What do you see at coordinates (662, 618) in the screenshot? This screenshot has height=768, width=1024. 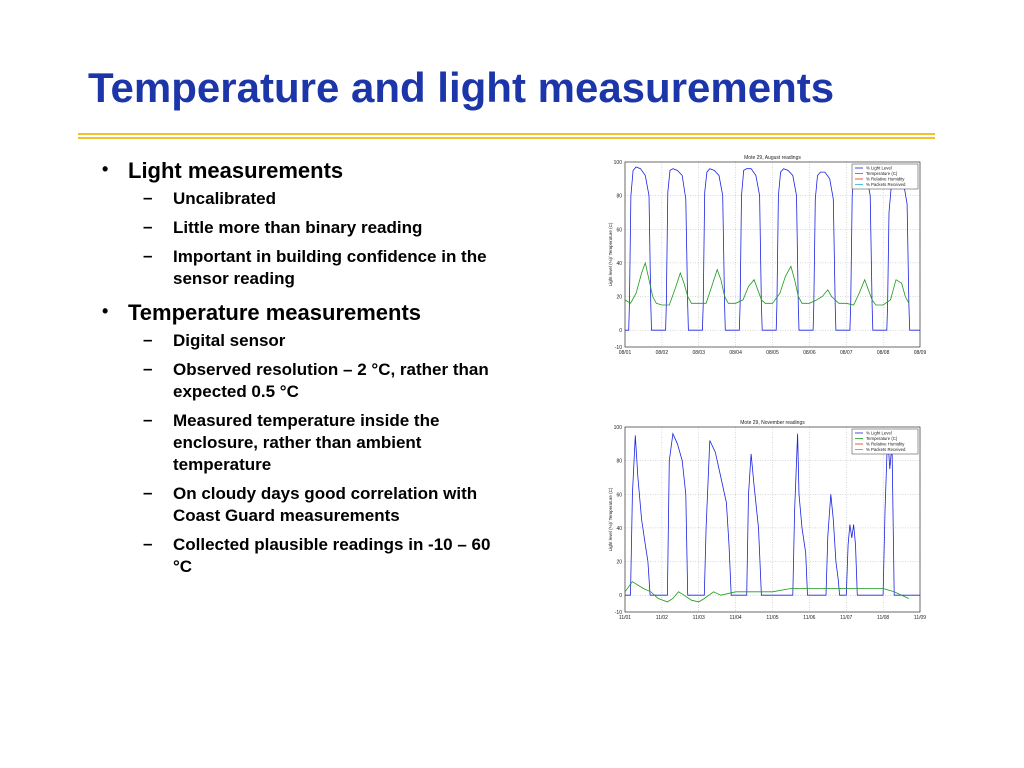 I see `x-tick-label: 11/02` at bounding box center [662, 618].